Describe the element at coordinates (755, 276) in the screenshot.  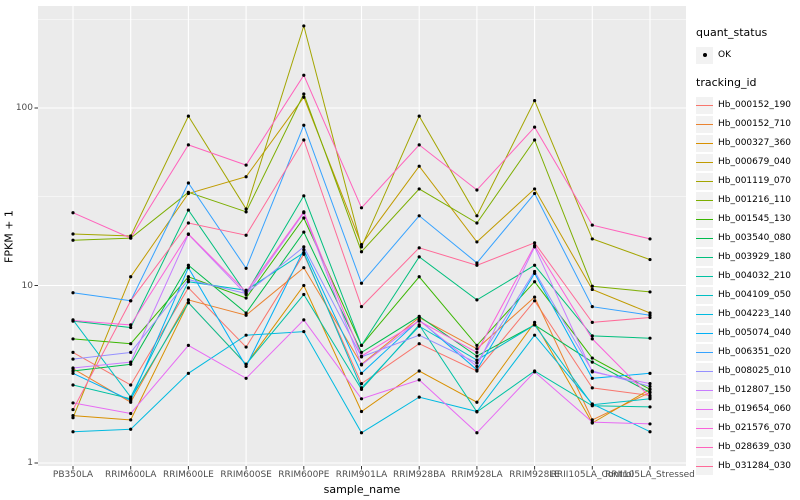
I see `legend-item-label: Hb_004032_210` at that location.